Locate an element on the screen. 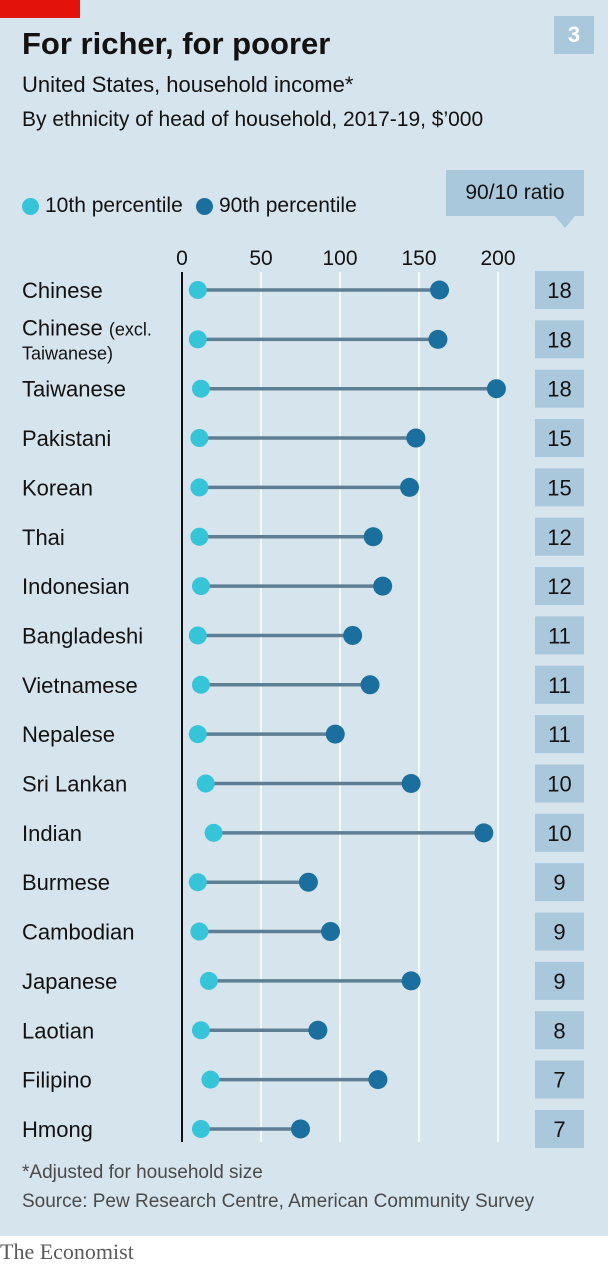 The width and height of the screenshot is (608, 1270). ratio-value-chinese-taiwanese: 18 is located at coordinates (559, 339).